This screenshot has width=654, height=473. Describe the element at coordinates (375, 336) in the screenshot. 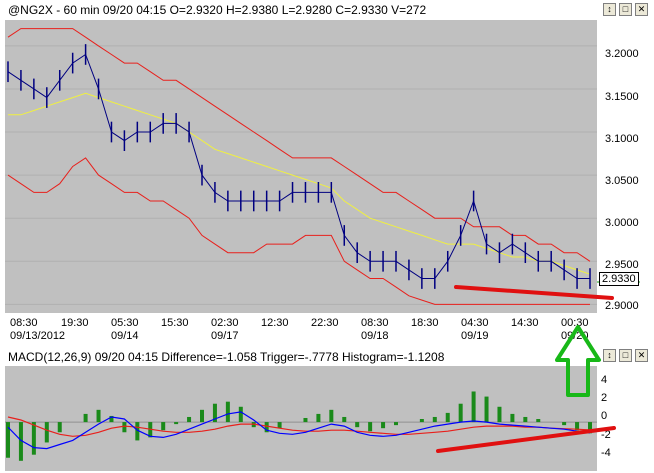

I see `x-date-label: 09/18` at that location.